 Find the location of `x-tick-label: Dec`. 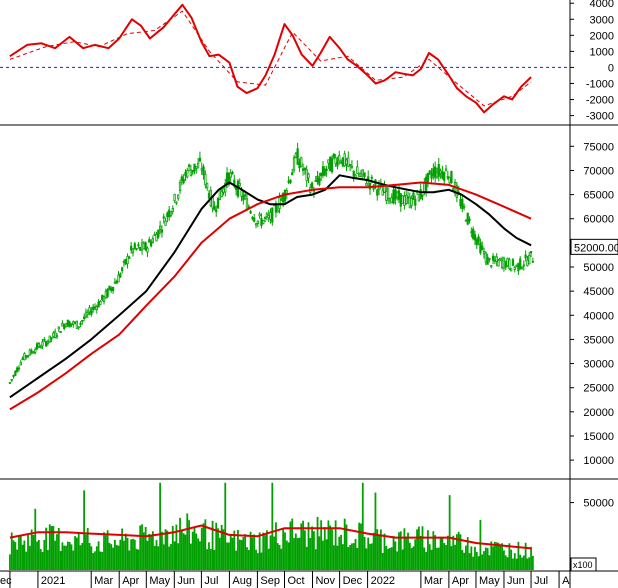

x-tick-label: Dec is located at coordinates (353, 581).